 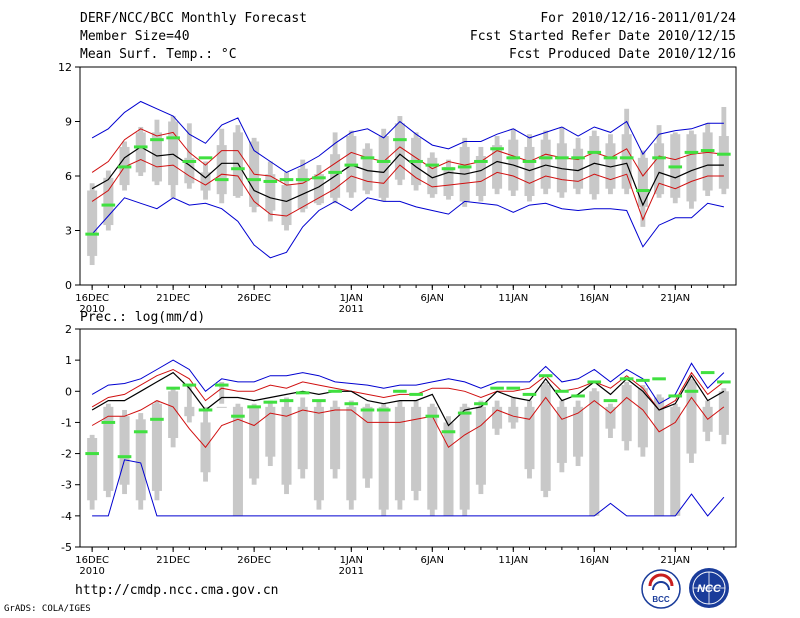 I want to click on y-tick-label: -1, so click(x=66, y=422).